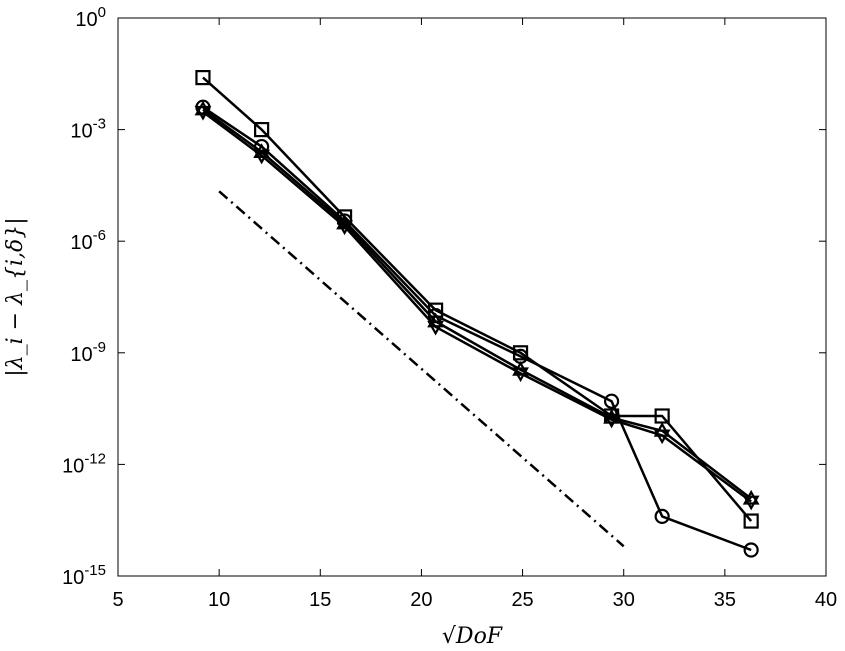  I want to click on x-tick-label: 40, so click(826, 600).